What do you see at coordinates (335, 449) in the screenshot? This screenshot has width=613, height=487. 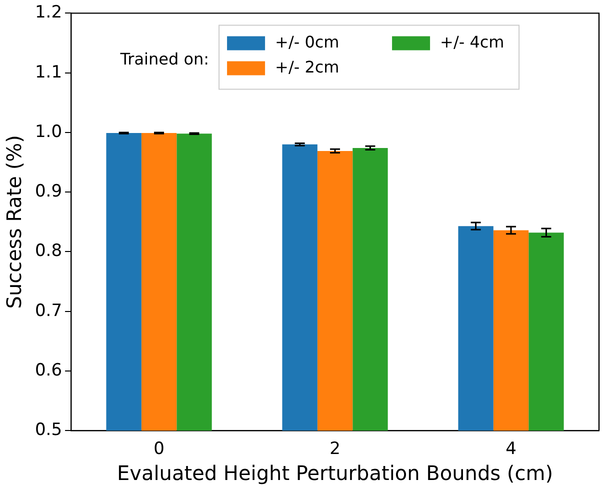 I see `x-tick-label: 2` at bounding box center [335, 449].